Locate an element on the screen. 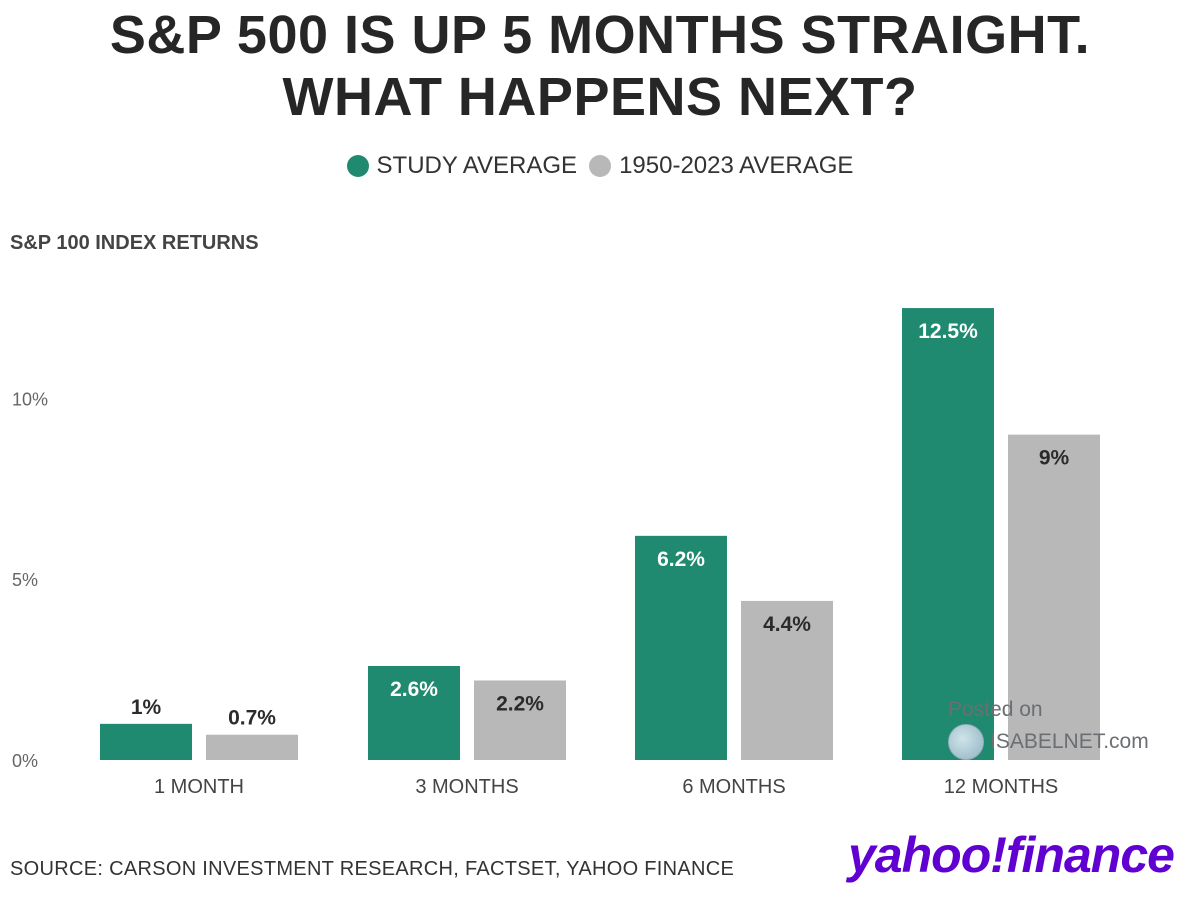 The width and height of the screenshot is (1200, 900). title-line-1: S&P 500 IS UP 5 MONTHS STRAIGHT. is located at coordinates (600, 35).